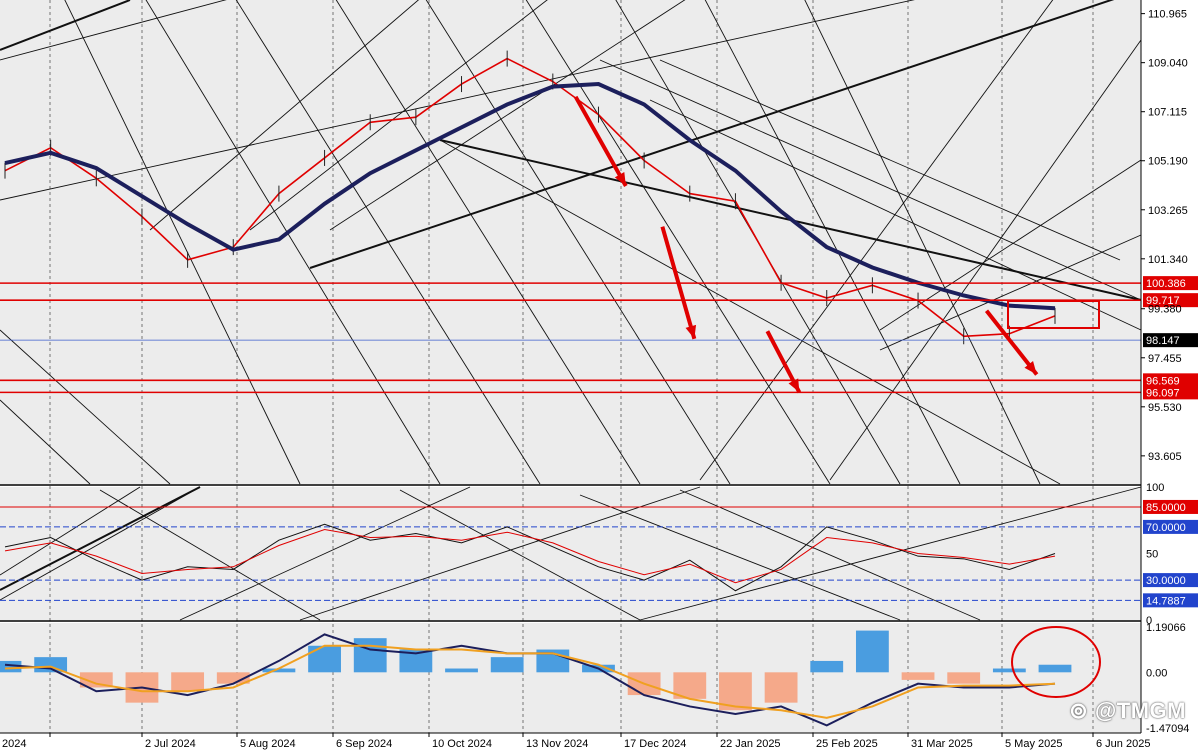 This screenshot has width=1200, height=755. What do you see at coordinates (1167, 113) in the screenshot?
I see `y-tick-label: 107.115` at bounding box center [1167, 113].